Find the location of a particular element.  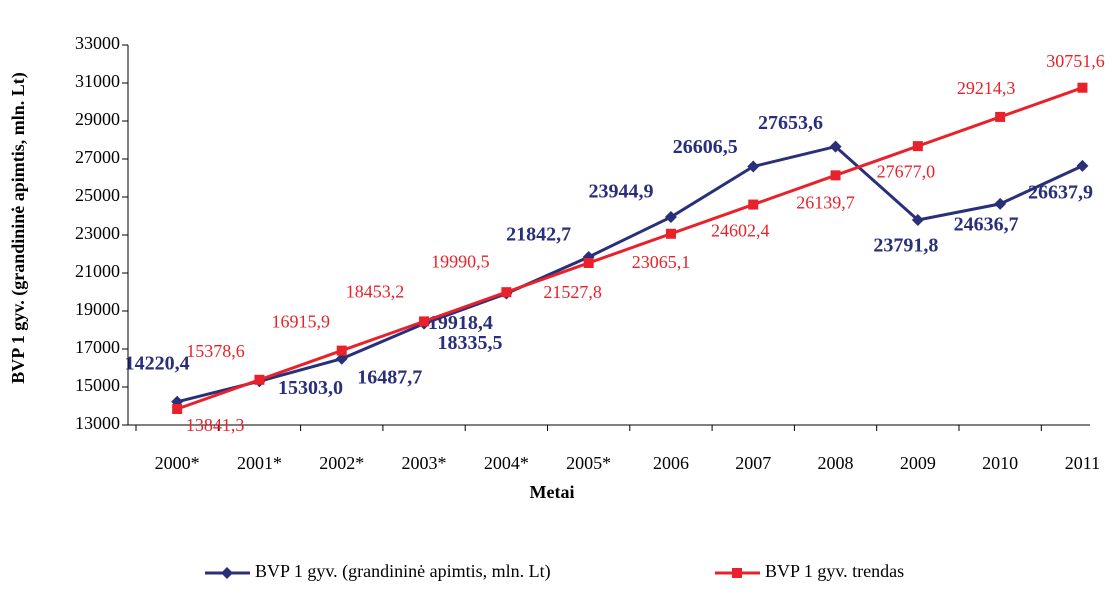

data-label: 19990,5 is located at coordinates (460, 261).